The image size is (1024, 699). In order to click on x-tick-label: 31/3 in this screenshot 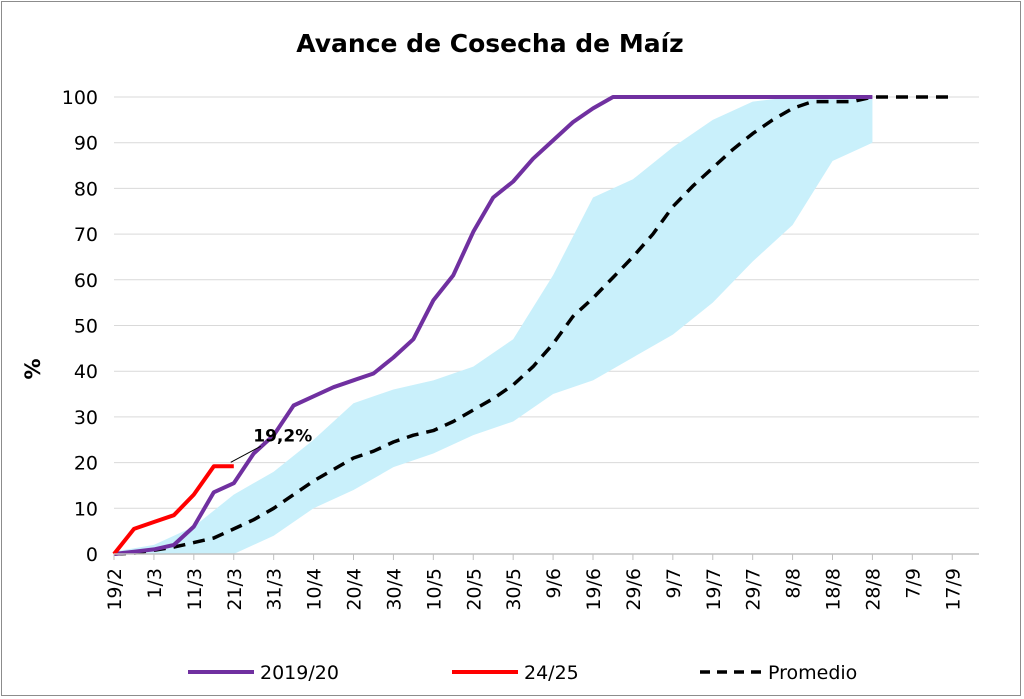, I will do `click(275, 589)`.